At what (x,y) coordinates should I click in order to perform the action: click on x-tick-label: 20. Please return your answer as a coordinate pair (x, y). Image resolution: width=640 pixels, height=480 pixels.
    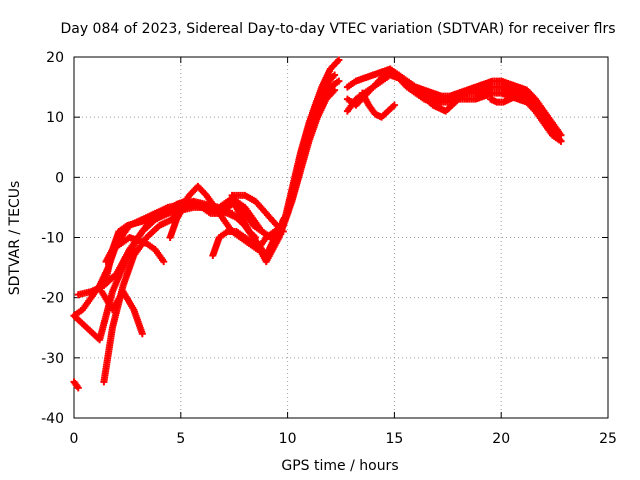
    Looking at the image, I should click on (501, 439).